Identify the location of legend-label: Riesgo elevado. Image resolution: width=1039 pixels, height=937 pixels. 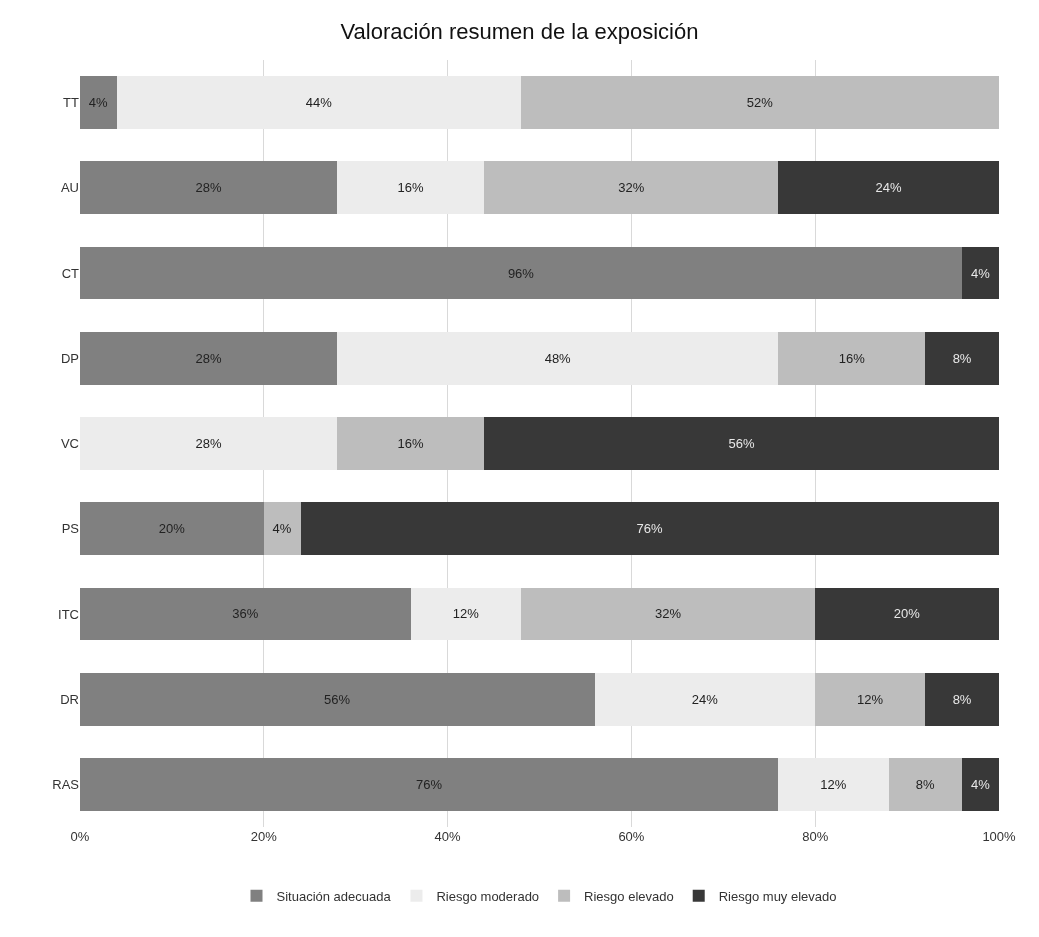
(629, 896).